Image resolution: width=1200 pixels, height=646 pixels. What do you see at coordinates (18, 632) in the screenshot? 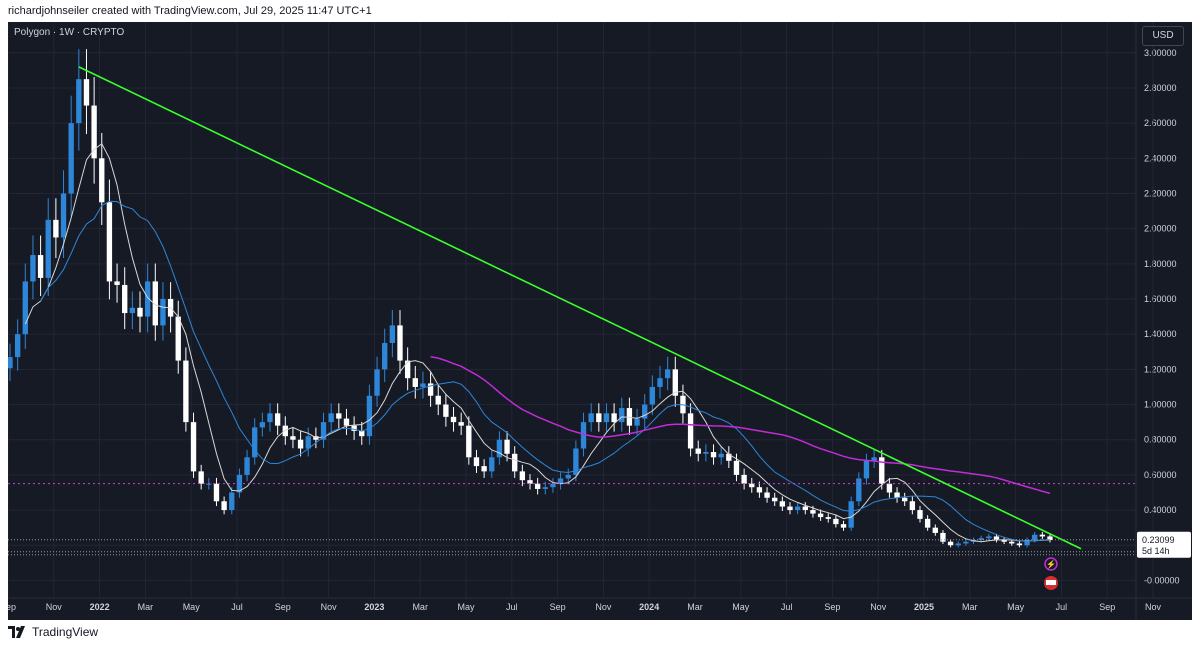
I see `tradingview-logo-icon` at bounding box center [18, 632].